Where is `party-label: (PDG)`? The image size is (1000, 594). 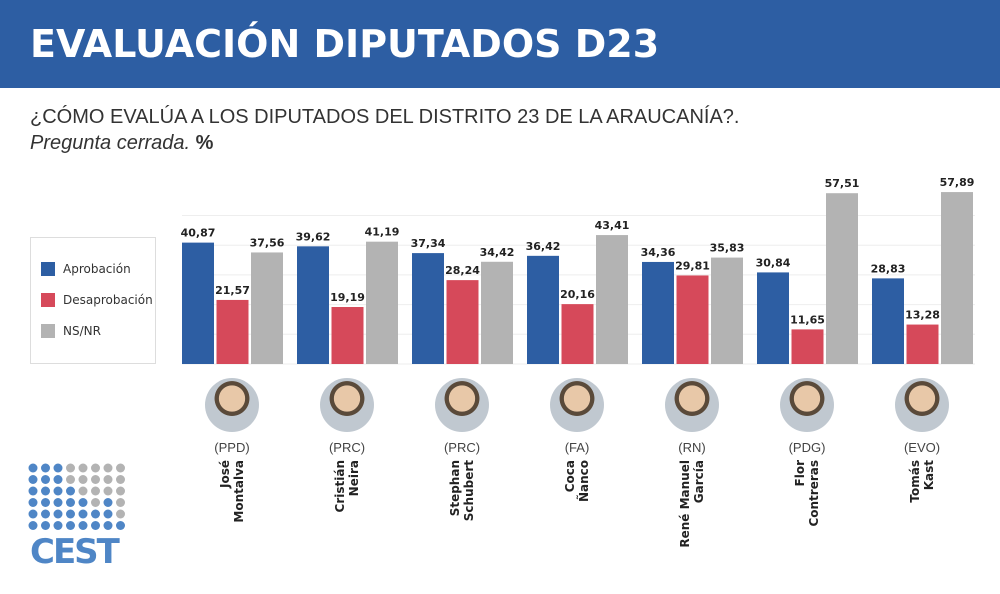 party-label: (PDG) is located at coordinates (807, 447).